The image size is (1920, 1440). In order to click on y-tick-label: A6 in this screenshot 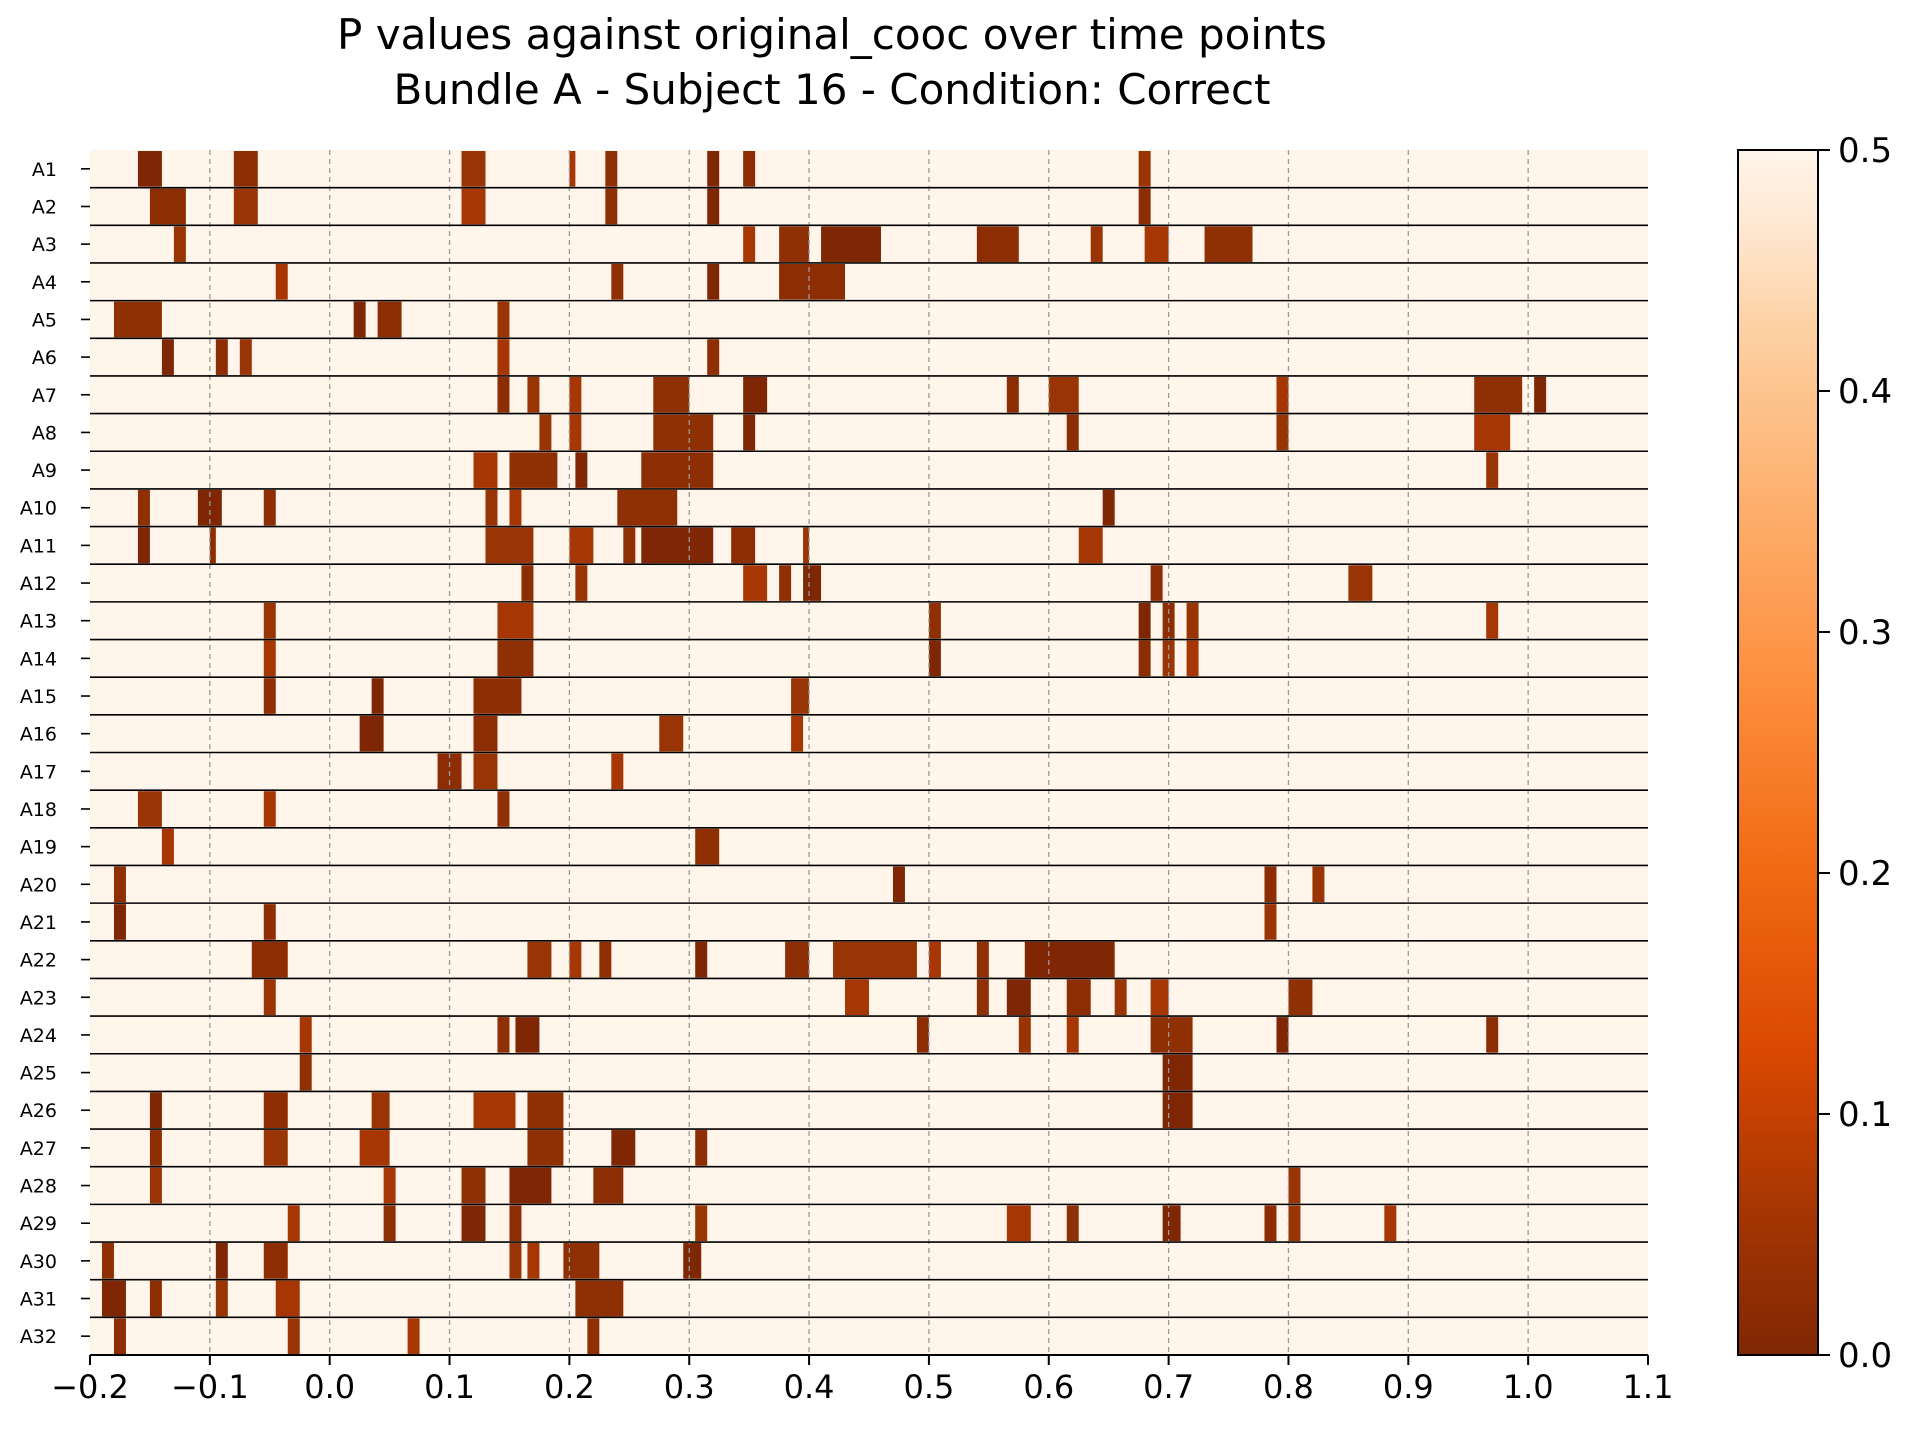, I will do `click(44, 358)`.